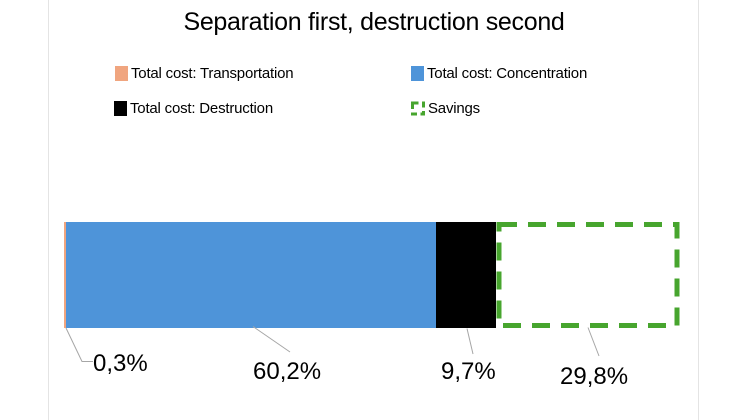 This screenshot has width=747, height=420. I want to click on legend-item-concentration: Total cost: Concentration, so click(499, 73).